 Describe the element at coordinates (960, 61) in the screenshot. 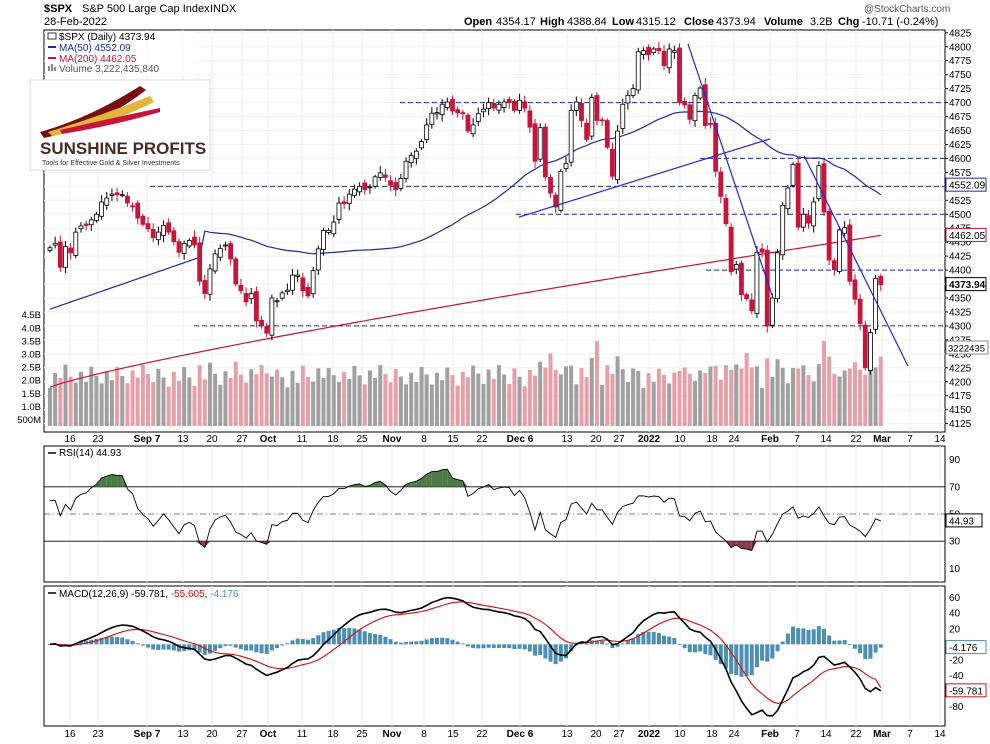

I see `price-tick-label: 4775` at that location.